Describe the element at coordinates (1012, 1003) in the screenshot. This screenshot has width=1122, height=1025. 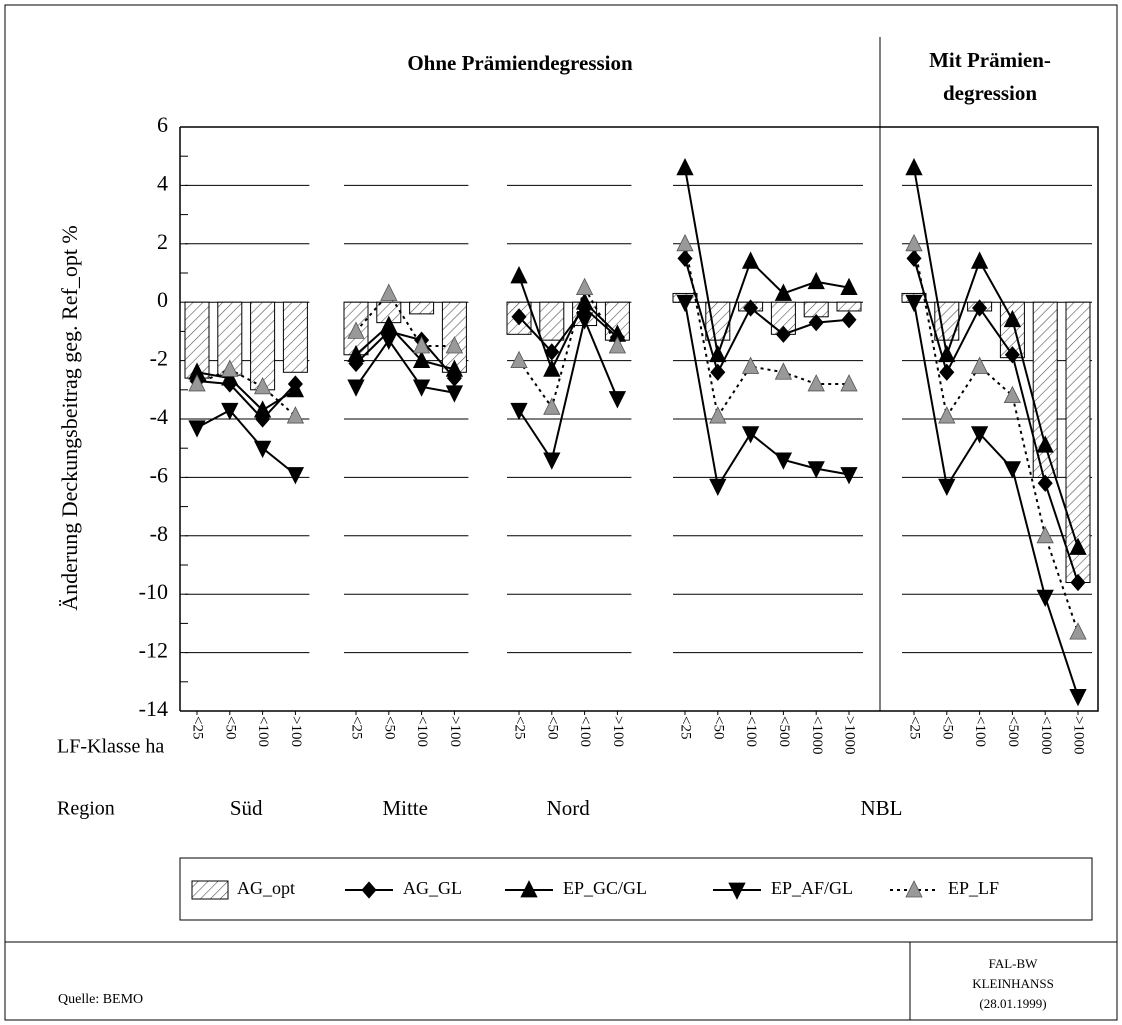
I see `footer-credit: (28.01.1999)` at that location.